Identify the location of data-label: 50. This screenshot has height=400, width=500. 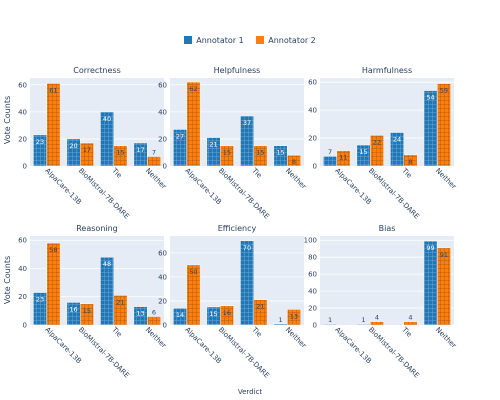
(193, 272).